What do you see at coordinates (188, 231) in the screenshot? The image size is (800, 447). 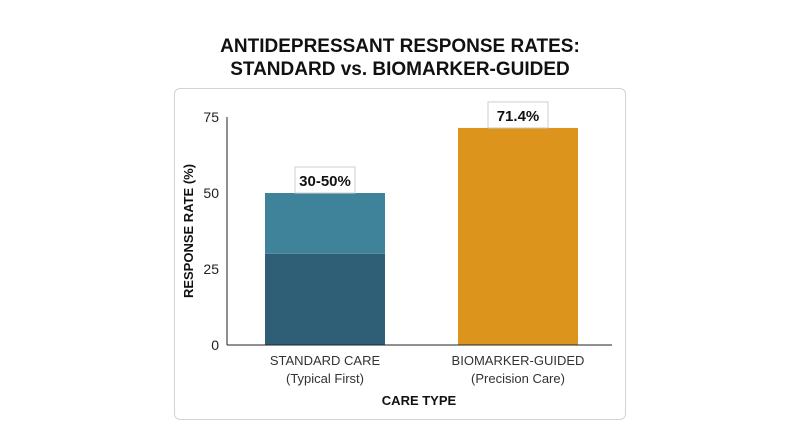 I see `y-axis-title: RESPONSE RATE (%)` at bounding box center [188, 231].